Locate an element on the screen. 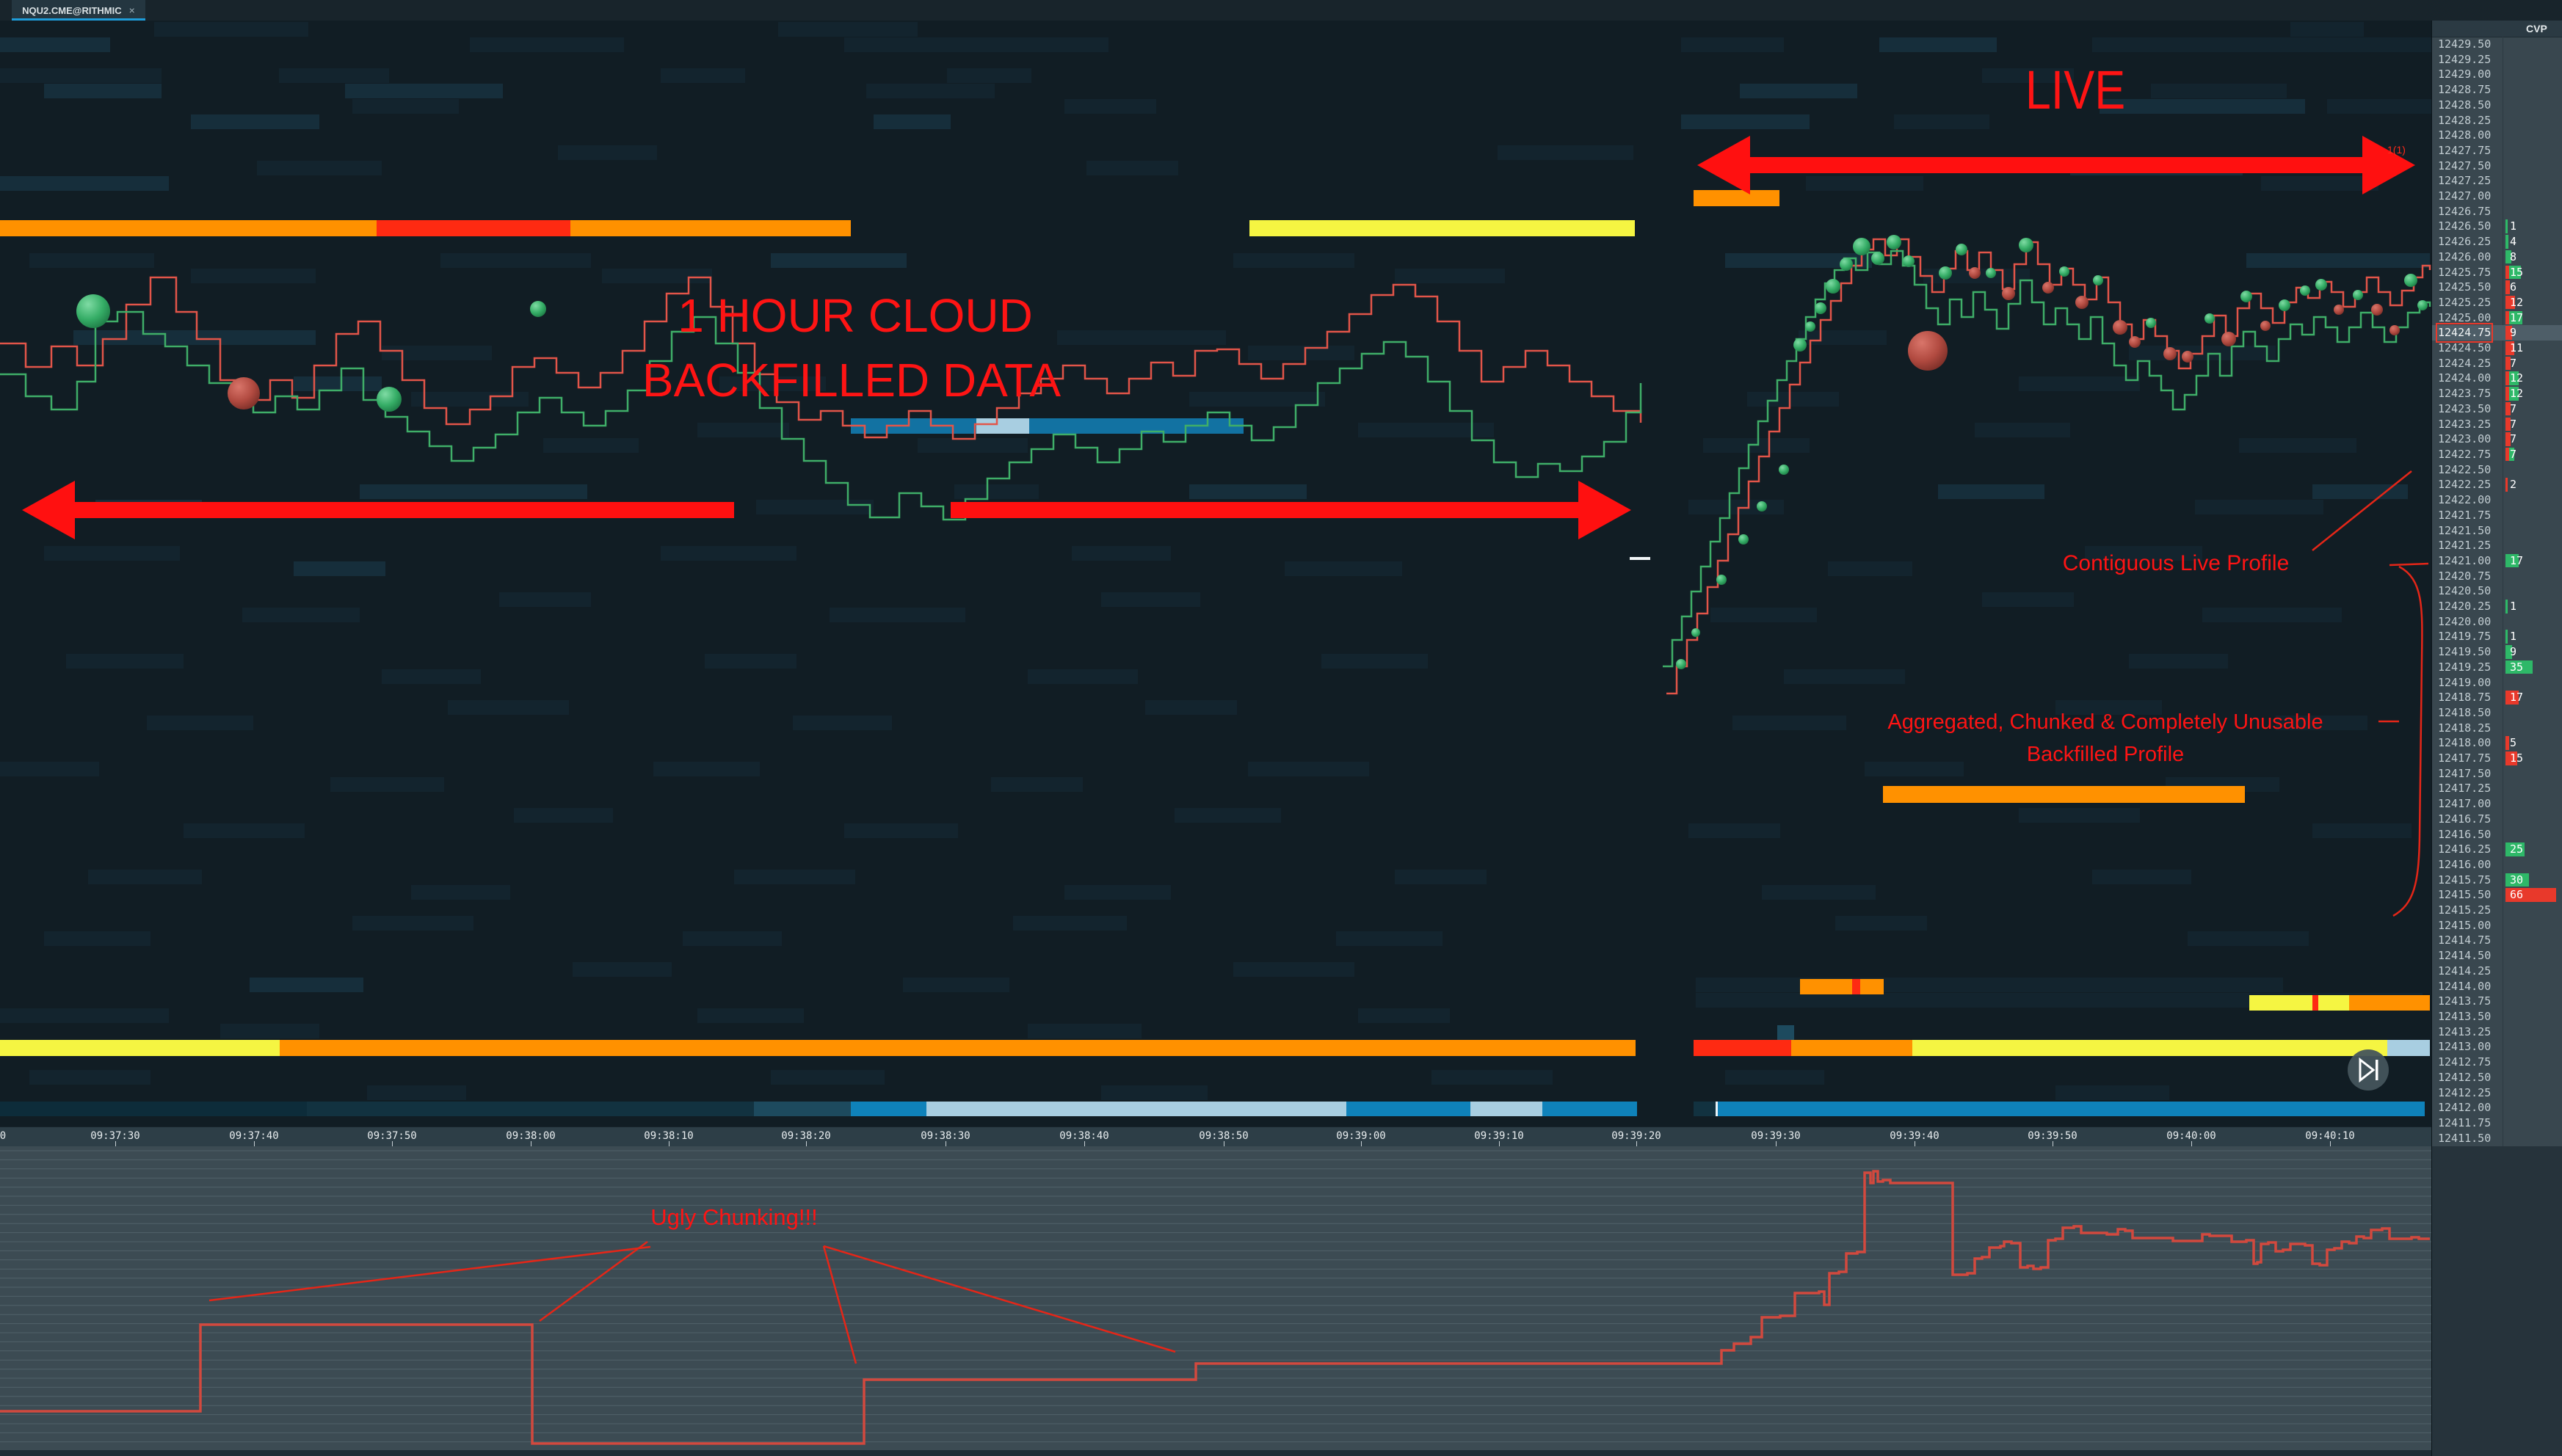 This screenshot has width=2562, height=1456. ladder-row: 12423.75 12 is located at coordinates (2497, 393).